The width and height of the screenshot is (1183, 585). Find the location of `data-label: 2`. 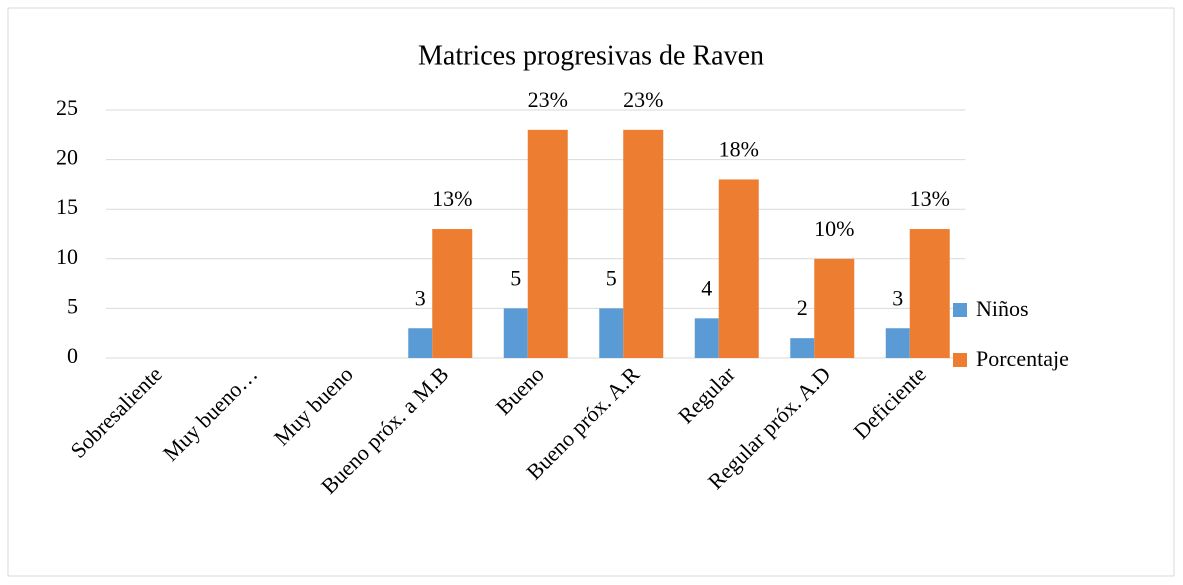

data-label: 2 is located at coordinates (802, 307).